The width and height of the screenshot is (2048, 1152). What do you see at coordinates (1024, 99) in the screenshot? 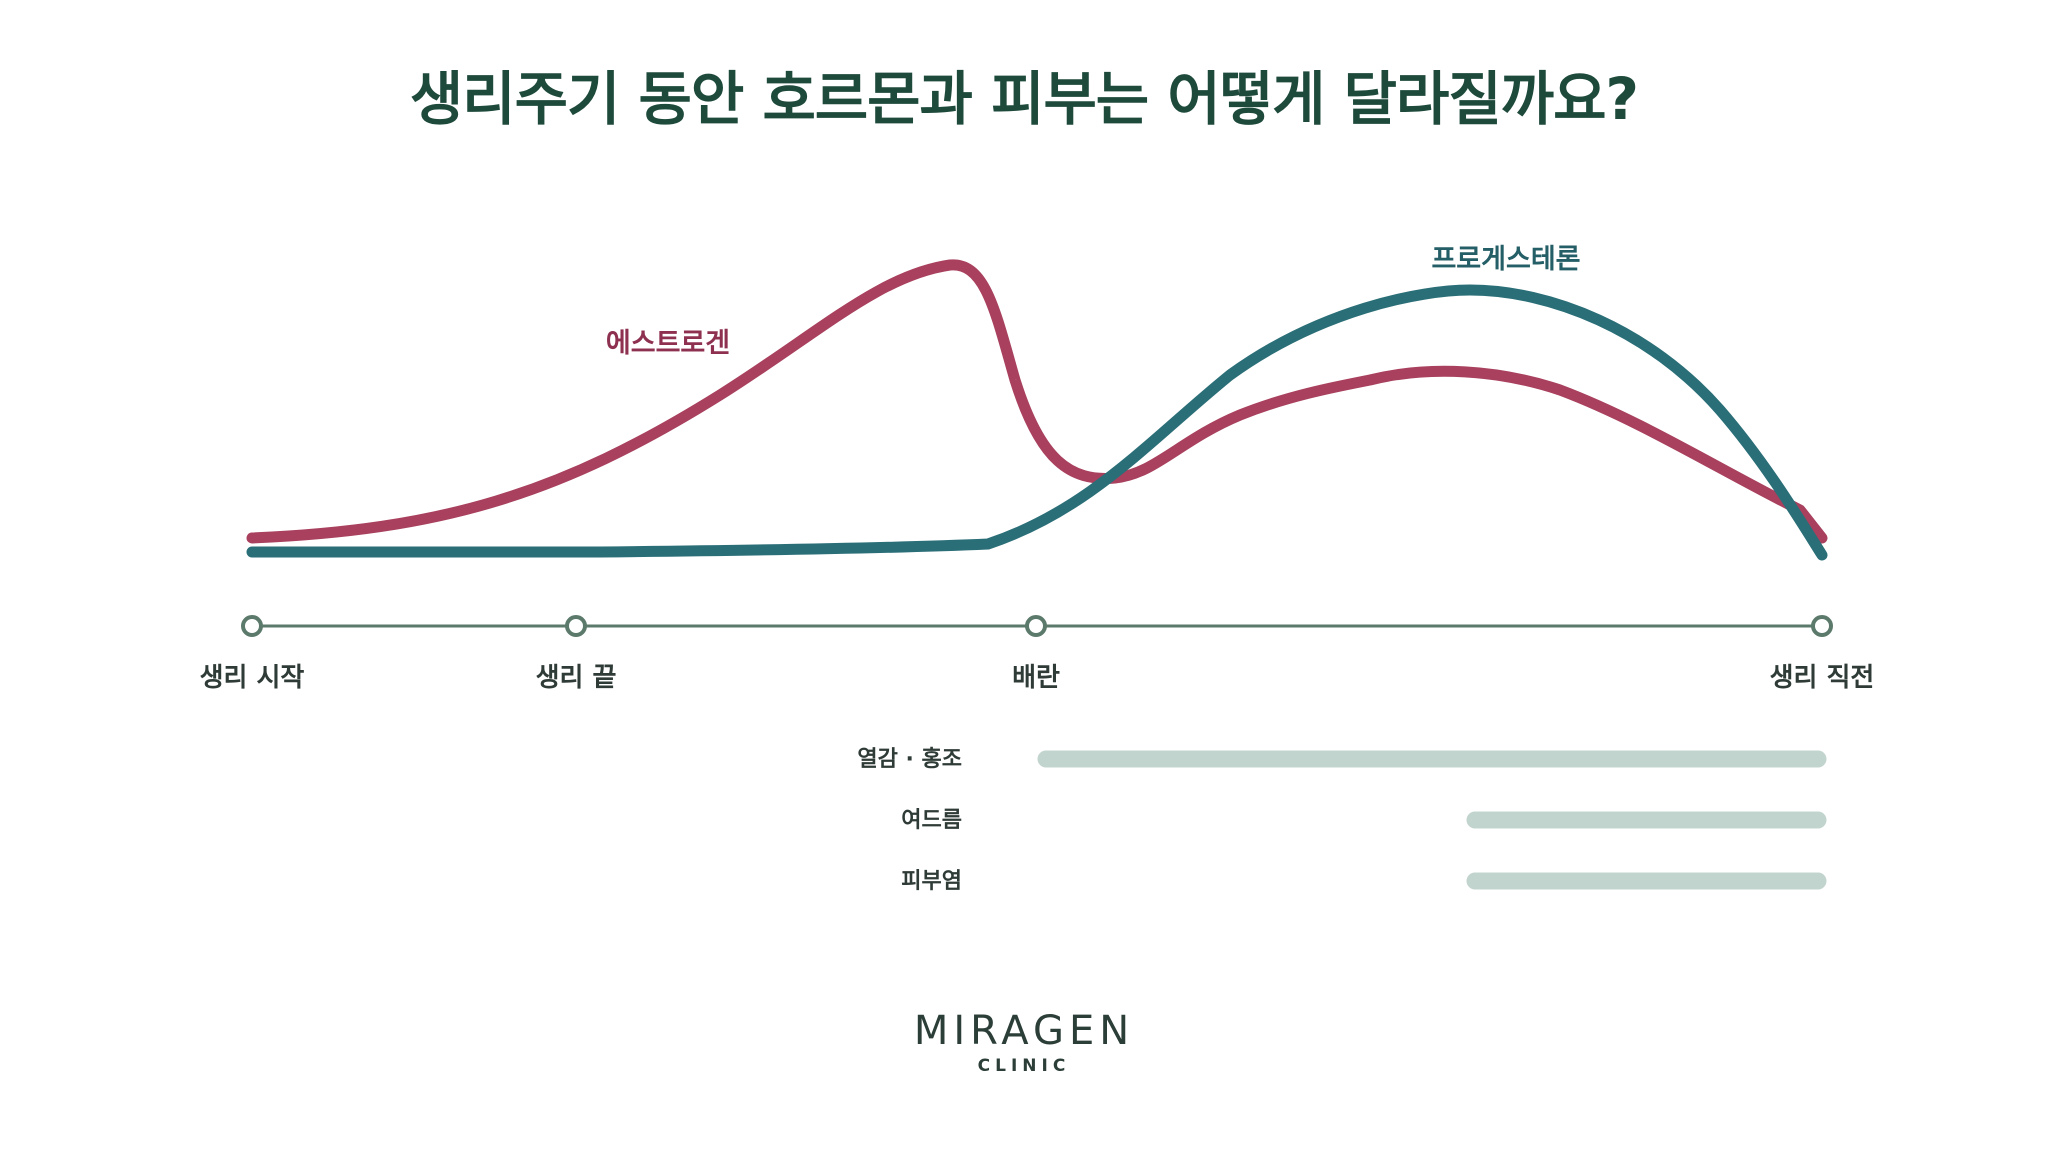
I see `page-title: 생리주기 동안 호르몬과 피부는 어떻게 달라질까요?` at bounding box center [1024, 99].